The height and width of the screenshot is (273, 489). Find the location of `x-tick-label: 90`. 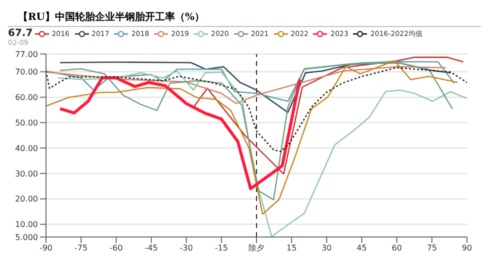

x-tick-label: 90 is located at coordinates (467, 248).